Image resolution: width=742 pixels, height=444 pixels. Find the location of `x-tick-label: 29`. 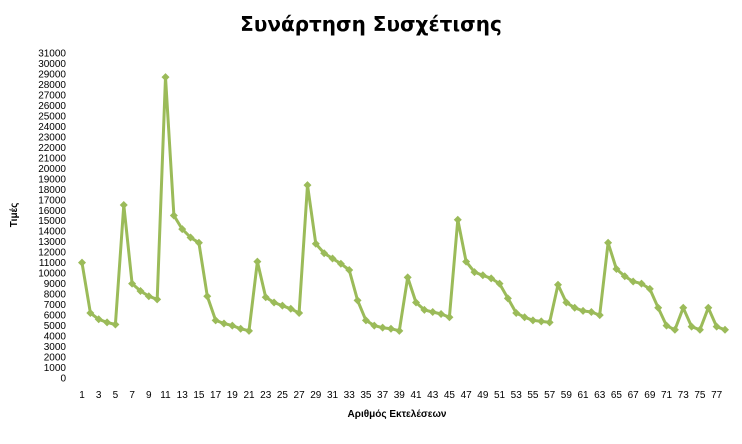

x-tick-label: 29 is located at coordinates (316, 395).